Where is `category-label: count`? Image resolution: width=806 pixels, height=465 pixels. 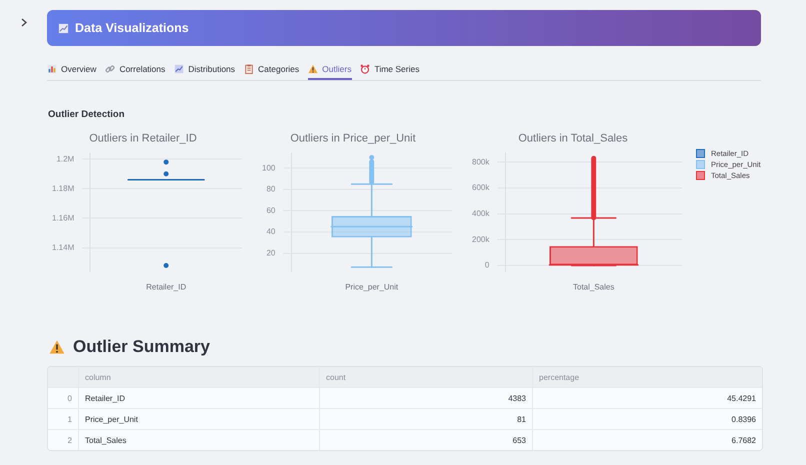
category-label: count is located at coordinates (425, 377).